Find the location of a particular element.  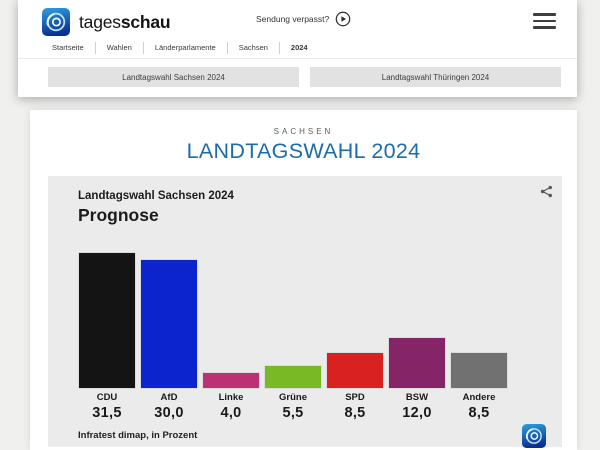

chart-title: Landtagswahl Sachsen 2024 is located at coordinates (156, 196).